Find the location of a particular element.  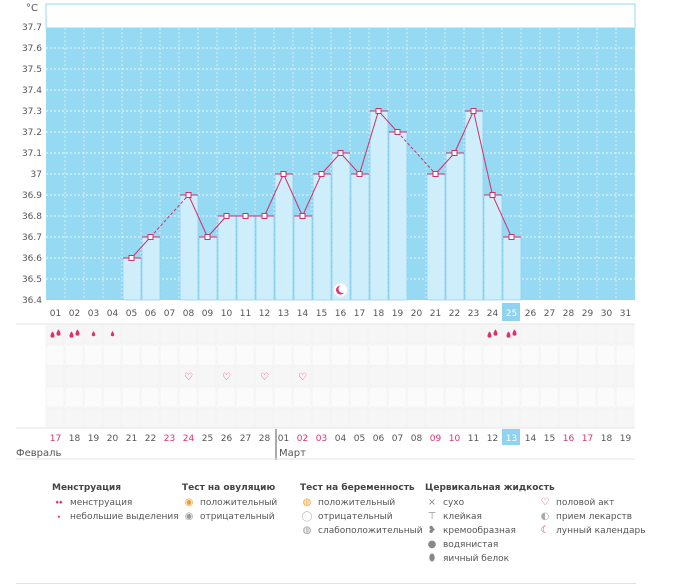

y-tick-label: 37.3 is located at coordinates (32, 112).